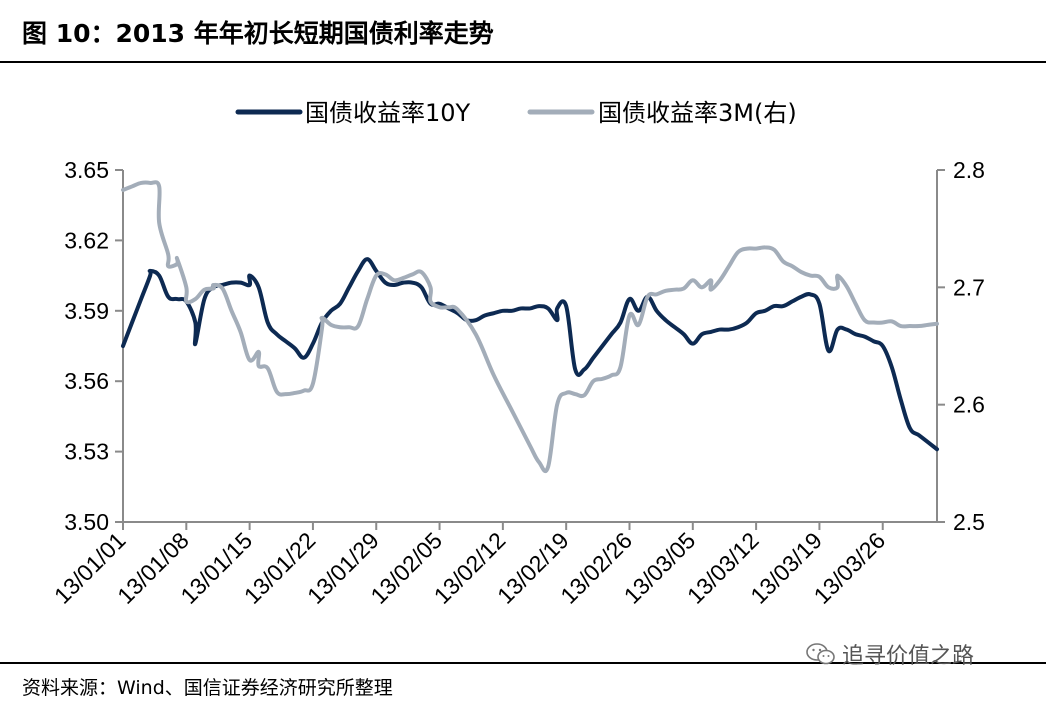  Describe the element at coordinates (86, 170) in the screenshot. I see `y-tick-label-left: 3.65` at that location.